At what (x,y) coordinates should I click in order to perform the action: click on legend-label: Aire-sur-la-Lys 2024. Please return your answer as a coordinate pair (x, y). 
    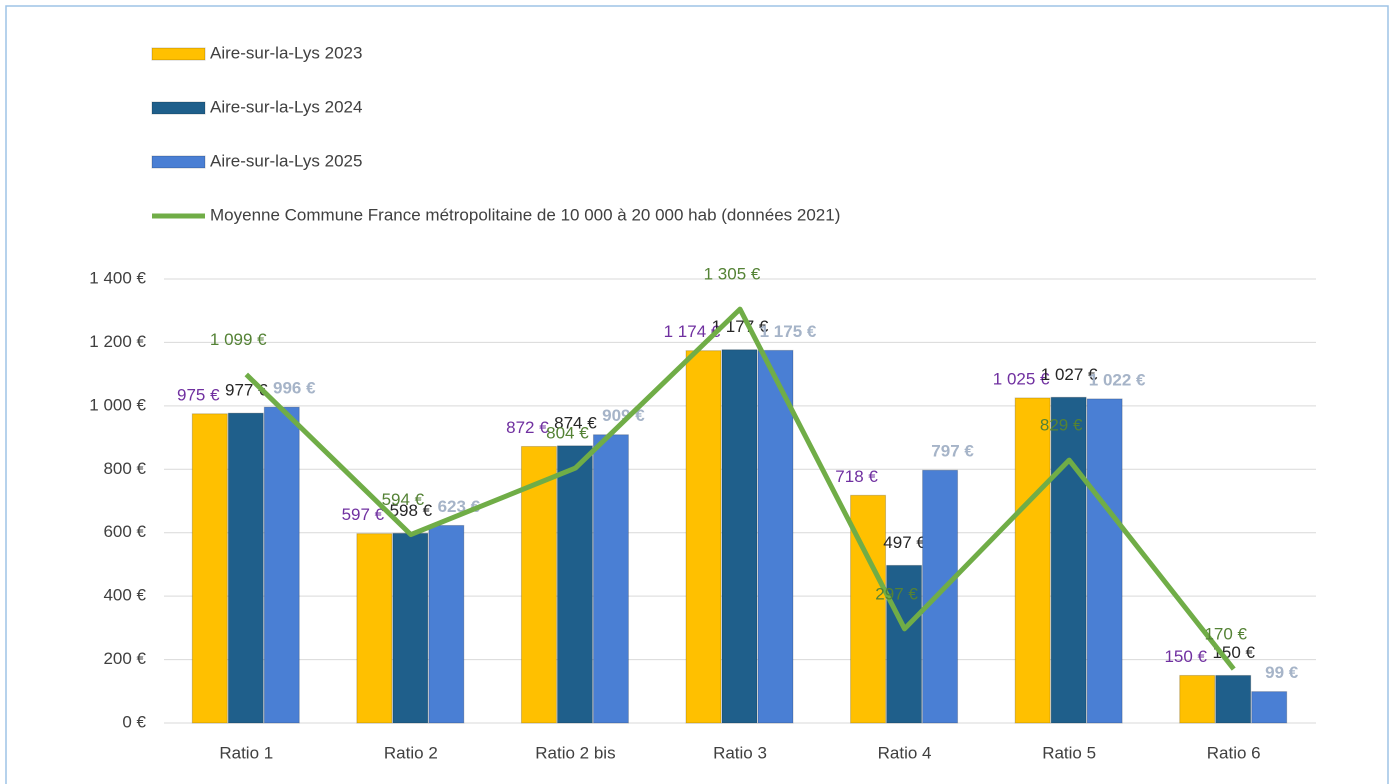
    Looking at the image, I should click on (286, 106).